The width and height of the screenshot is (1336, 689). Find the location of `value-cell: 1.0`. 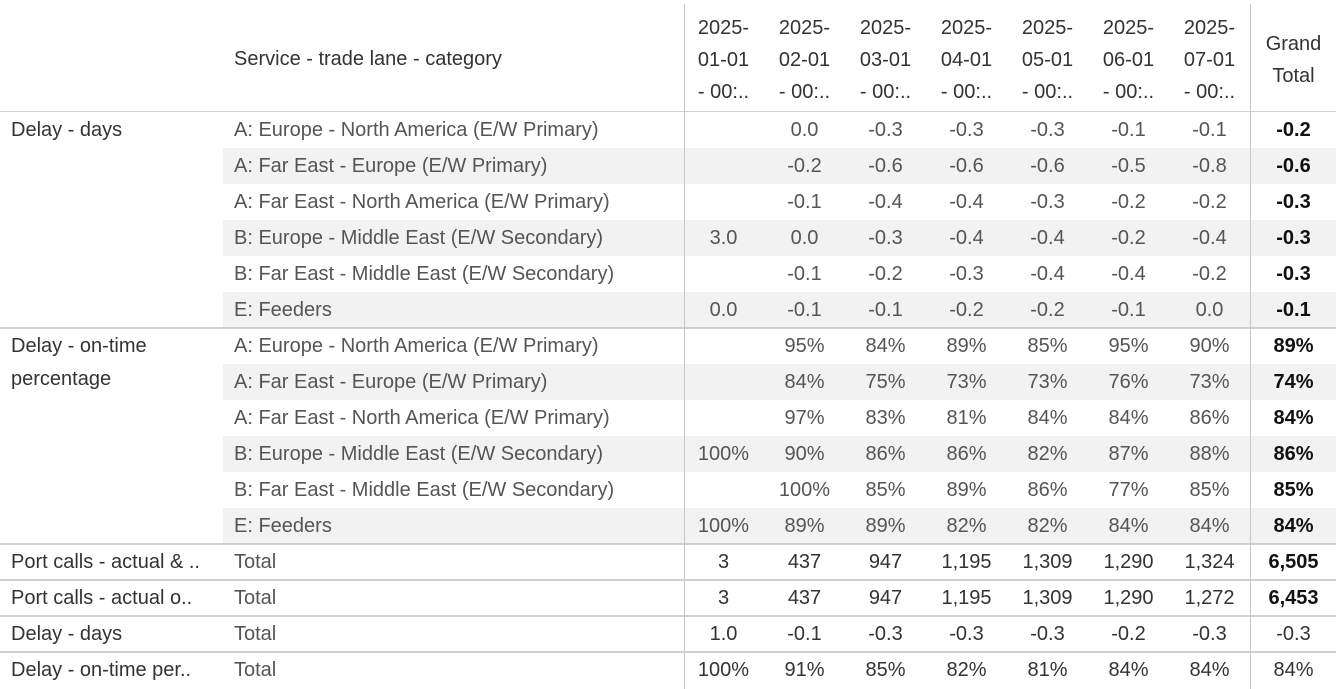

value-cell: 1.0 is located at coordinates (723, 634).